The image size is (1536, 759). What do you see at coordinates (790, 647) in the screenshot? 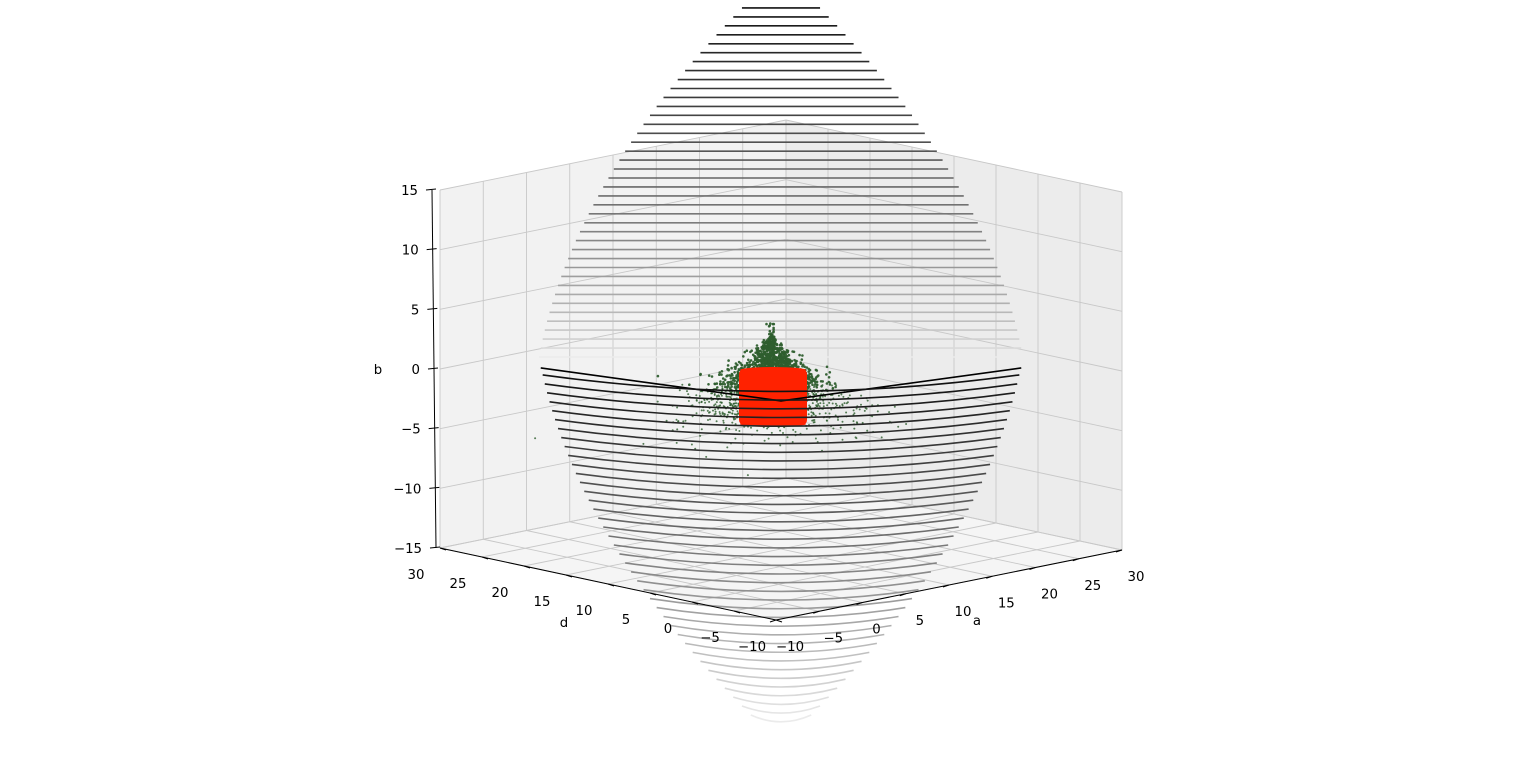
I see `x-tick-label: −10` at bounding box center [790, 647].